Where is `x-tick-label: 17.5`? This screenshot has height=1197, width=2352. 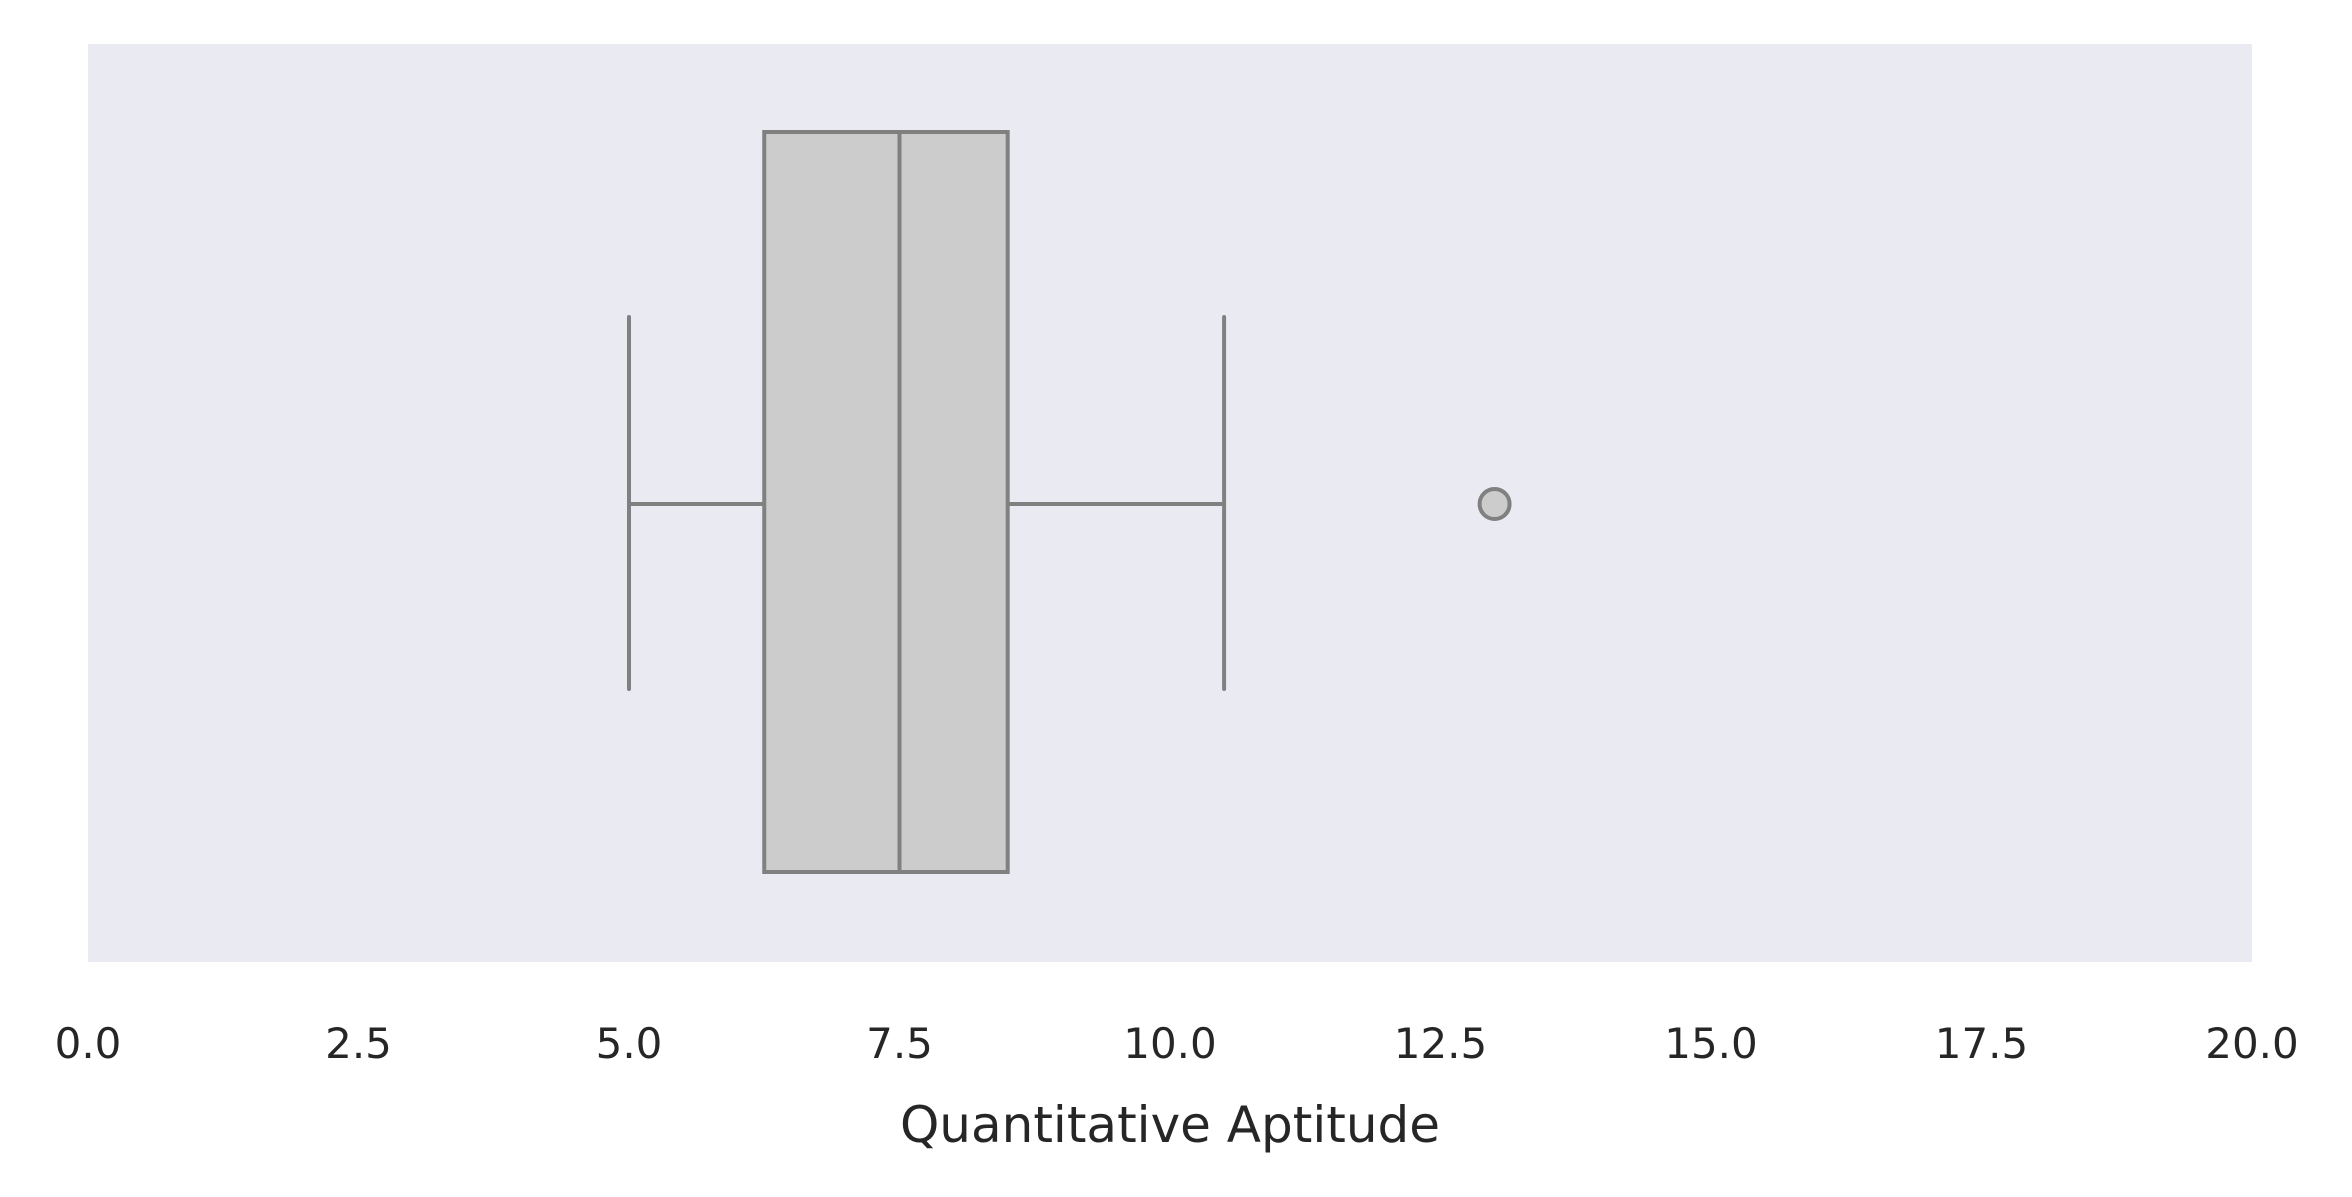 x-tick-label: 17.5 is located at coordinates (1982, 1043).